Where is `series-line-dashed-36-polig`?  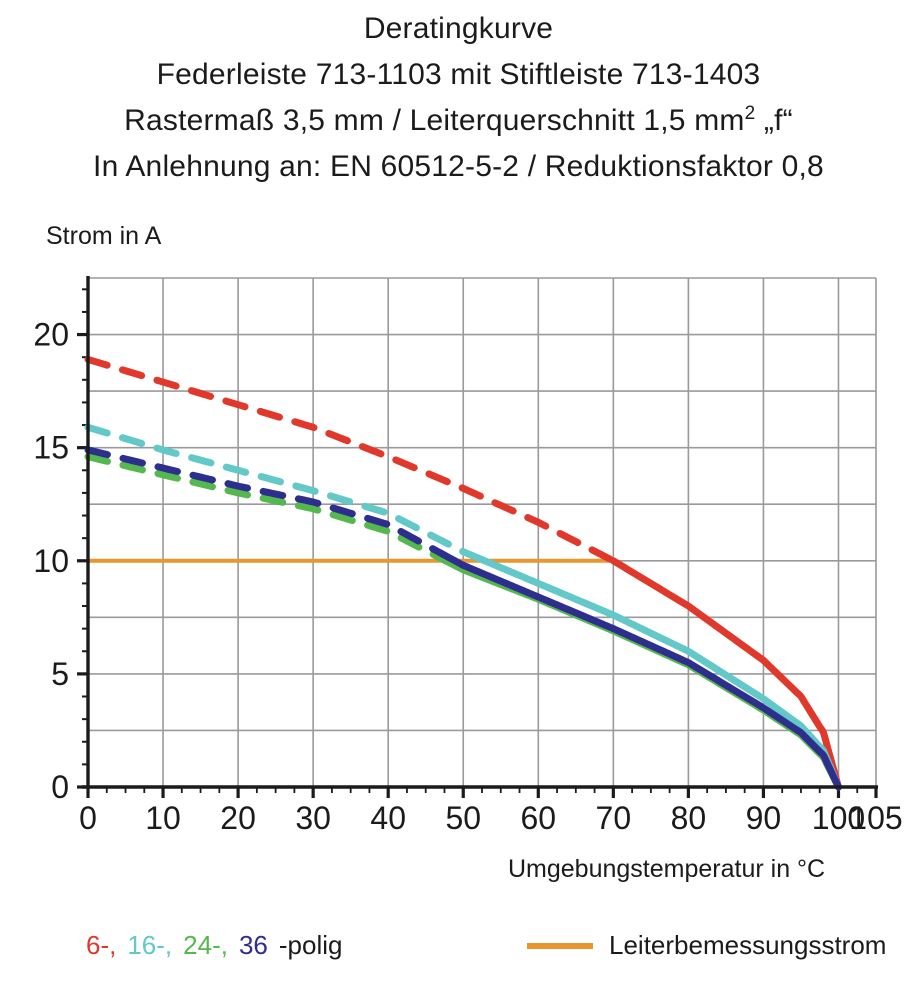
series-line-dashed-36-polig is located at coordinates (264, 501).